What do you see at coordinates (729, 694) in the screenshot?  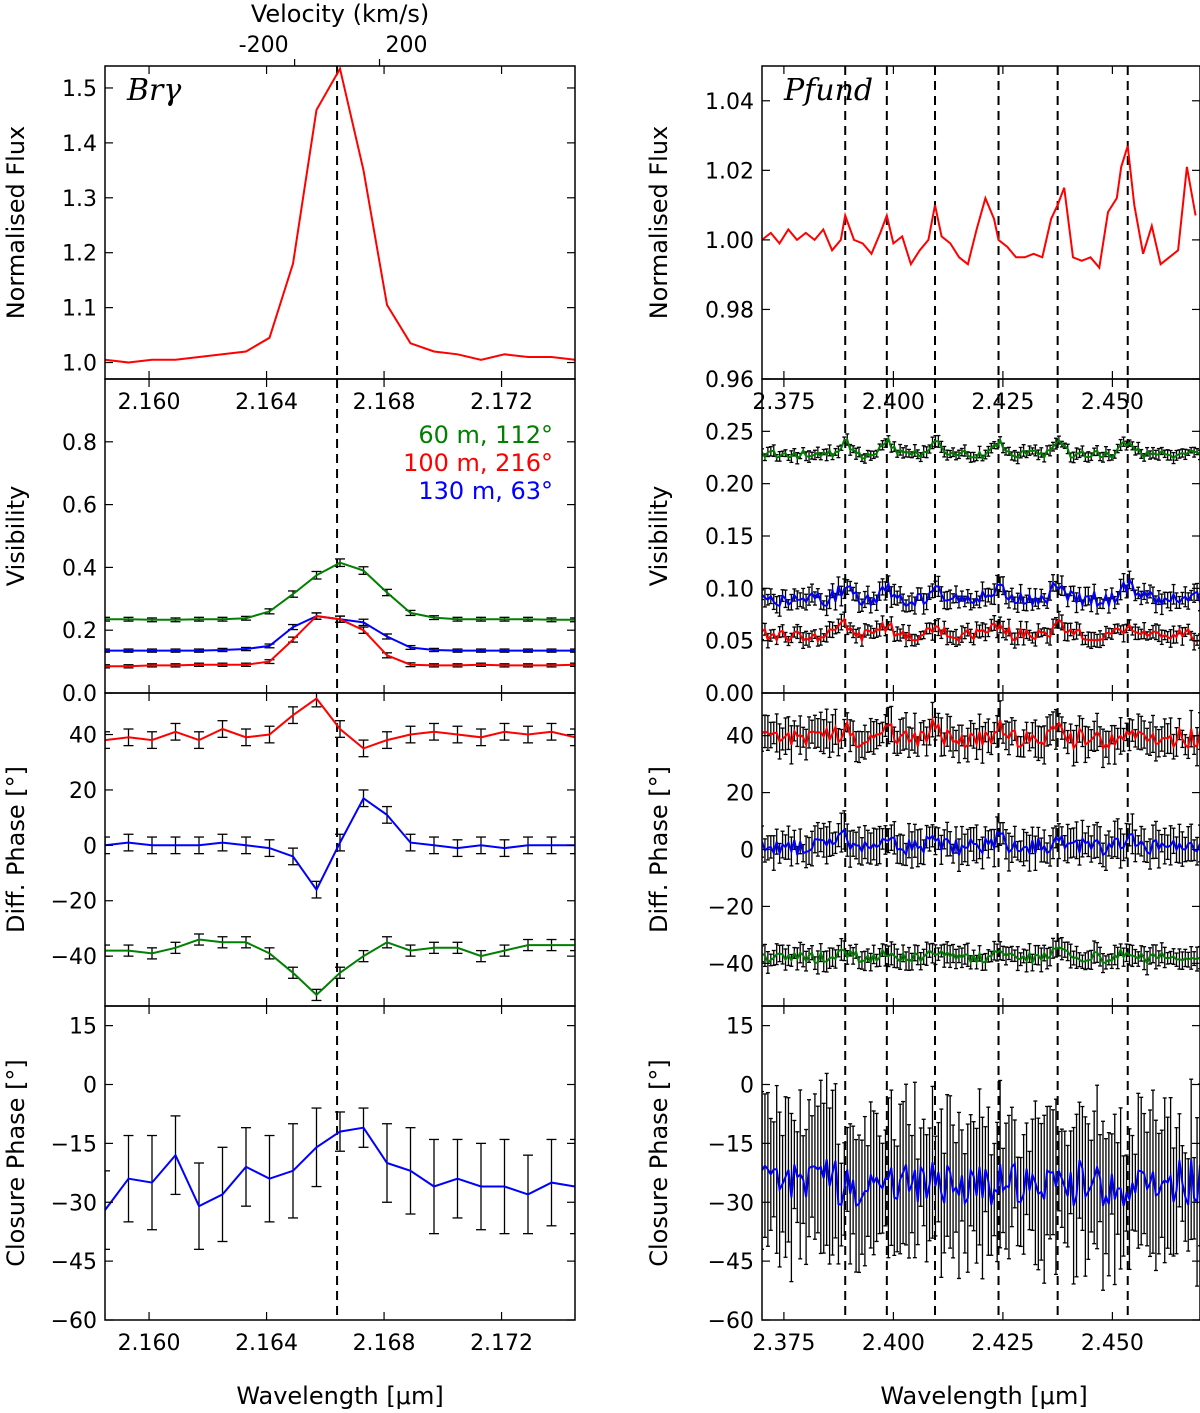 I see `y-tick-label: 0.00` at bounding box center [729, 694].